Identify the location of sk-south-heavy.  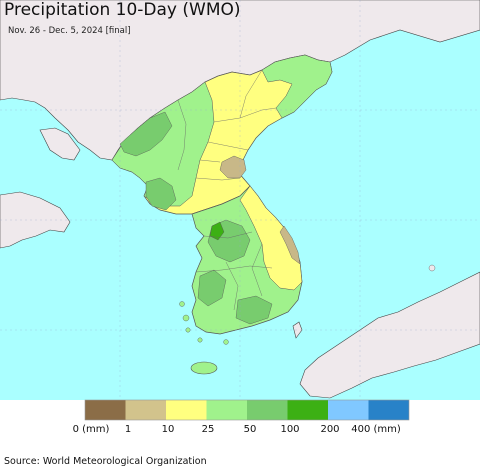
(254, 310).